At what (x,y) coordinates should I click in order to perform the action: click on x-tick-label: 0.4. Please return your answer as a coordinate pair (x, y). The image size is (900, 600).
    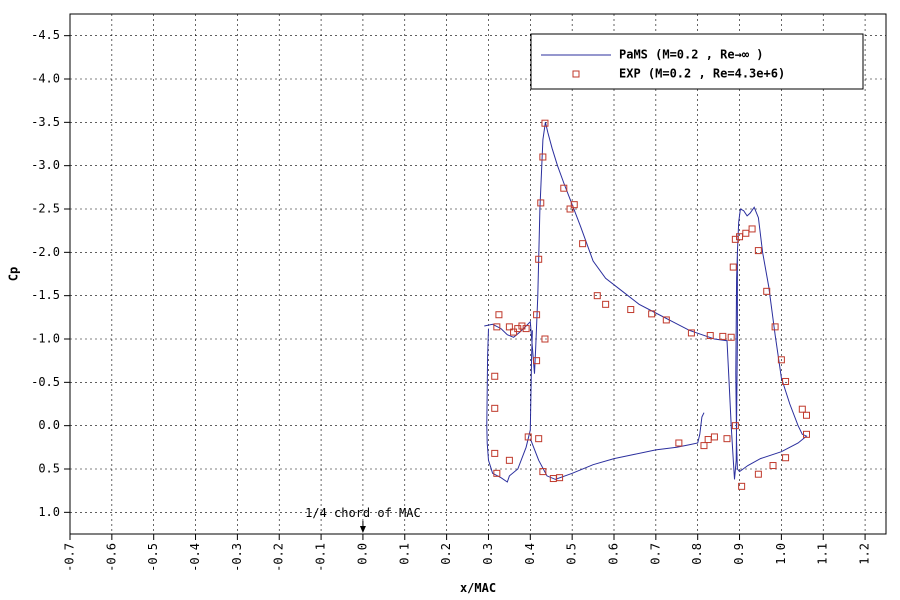
    Looking at the image, I should click on (530, 554).